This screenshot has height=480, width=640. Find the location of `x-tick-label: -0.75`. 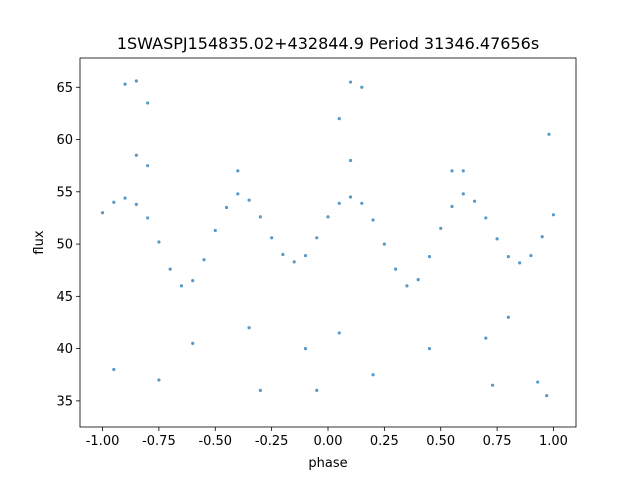

x-tick-label: -0.75 is located at coordinates (159, 441).